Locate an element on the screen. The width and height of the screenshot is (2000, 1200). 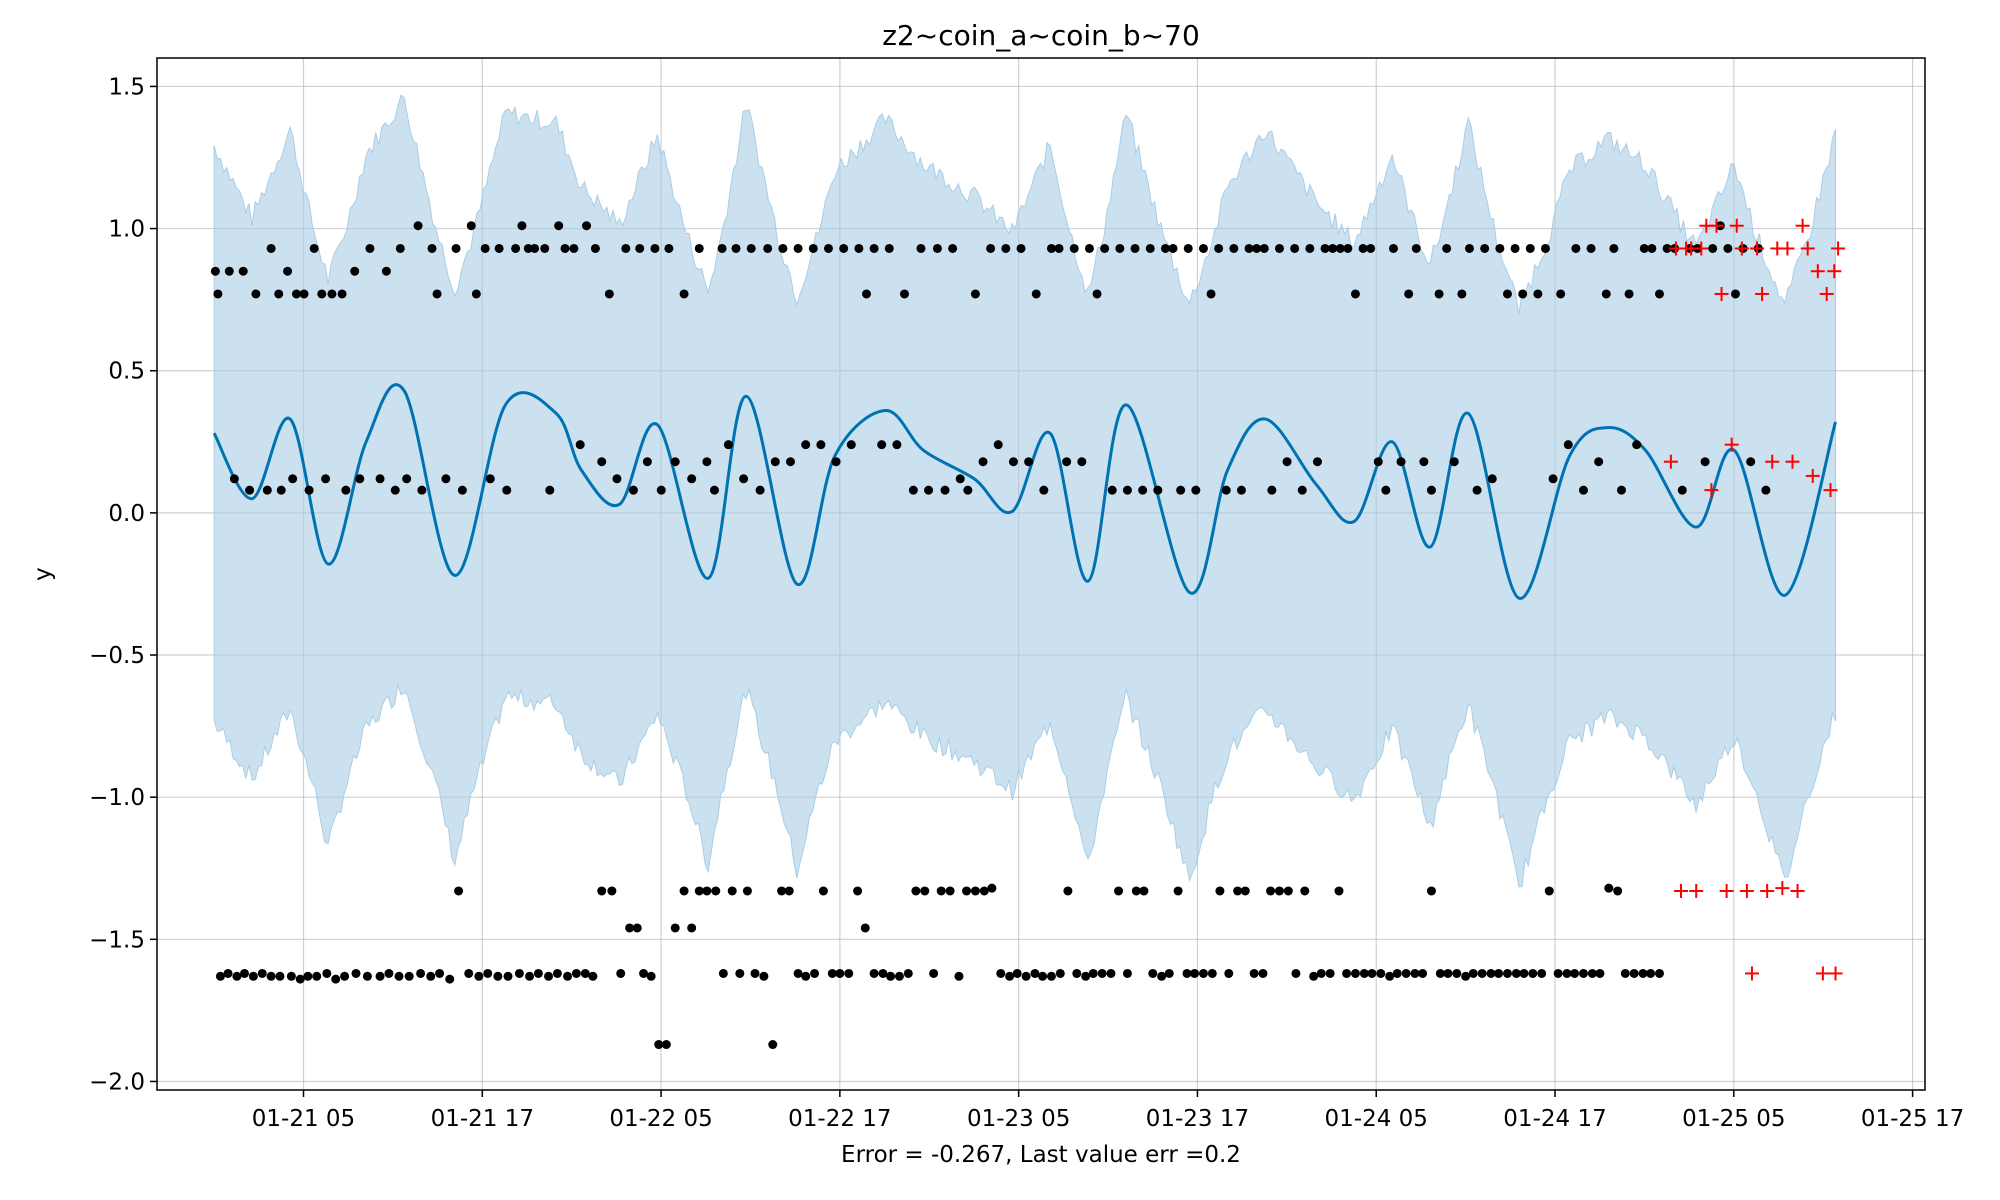
x-tick-label: 01-21 05 is located at coordinates (303, 1119).